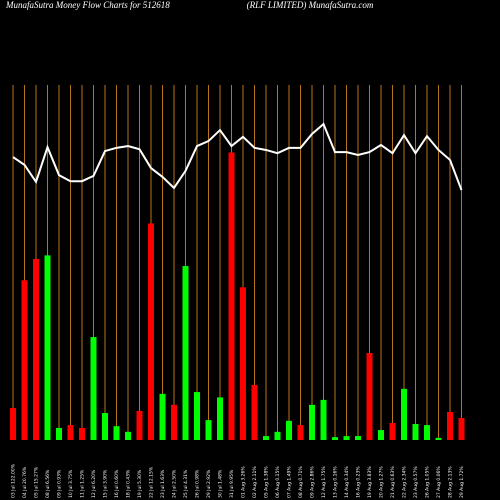 This screenshot has width=500, height=500. Describe the element at coordinates (310, 5) in the screenshot. I see `chart-subtitle: (RLF LIMITED) MunafaSutra.com` at that location.